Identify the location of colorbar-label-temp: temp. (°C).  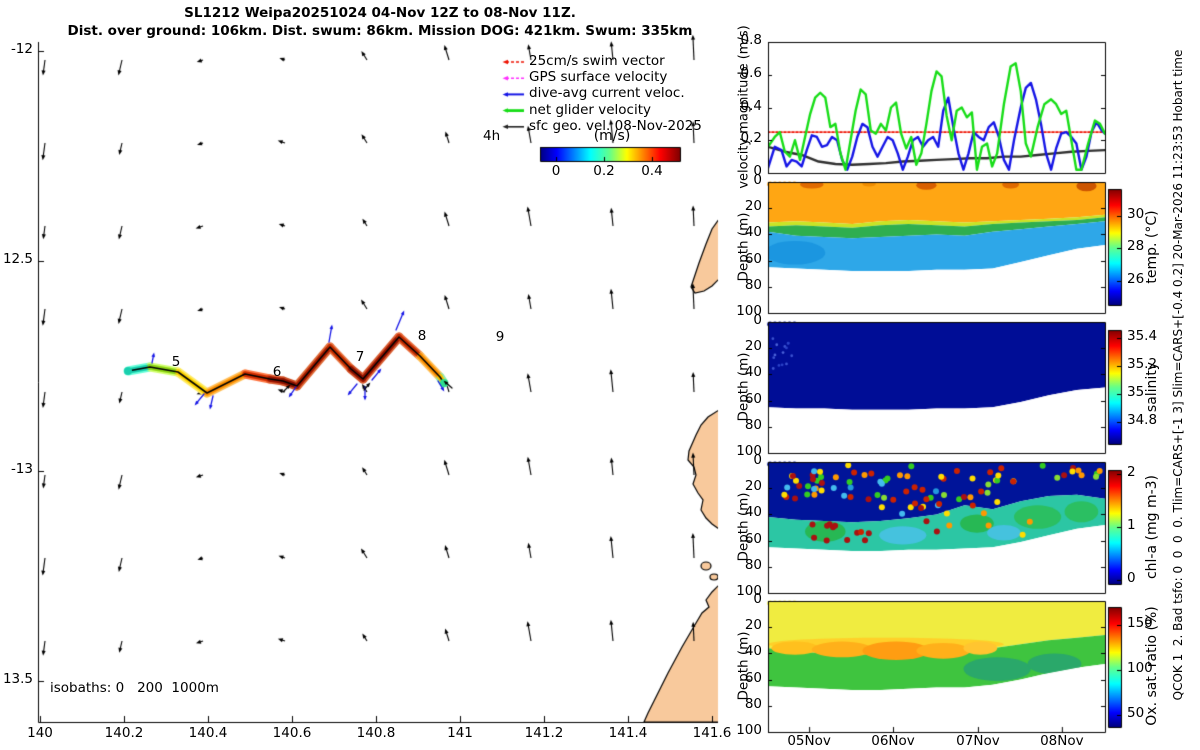
(1152, 247).